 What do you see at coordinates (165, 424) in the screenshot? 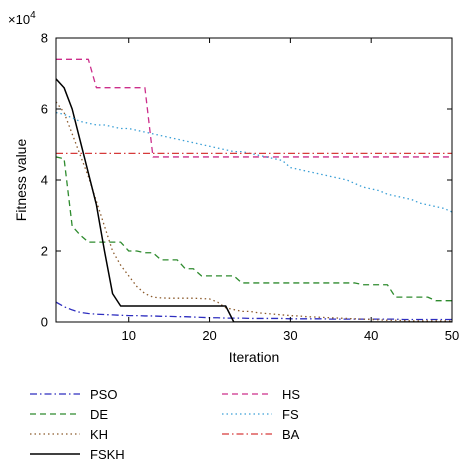
I see `legend: PSO DE KH FSKH HS FS BA` at bounding box center [165, 424].